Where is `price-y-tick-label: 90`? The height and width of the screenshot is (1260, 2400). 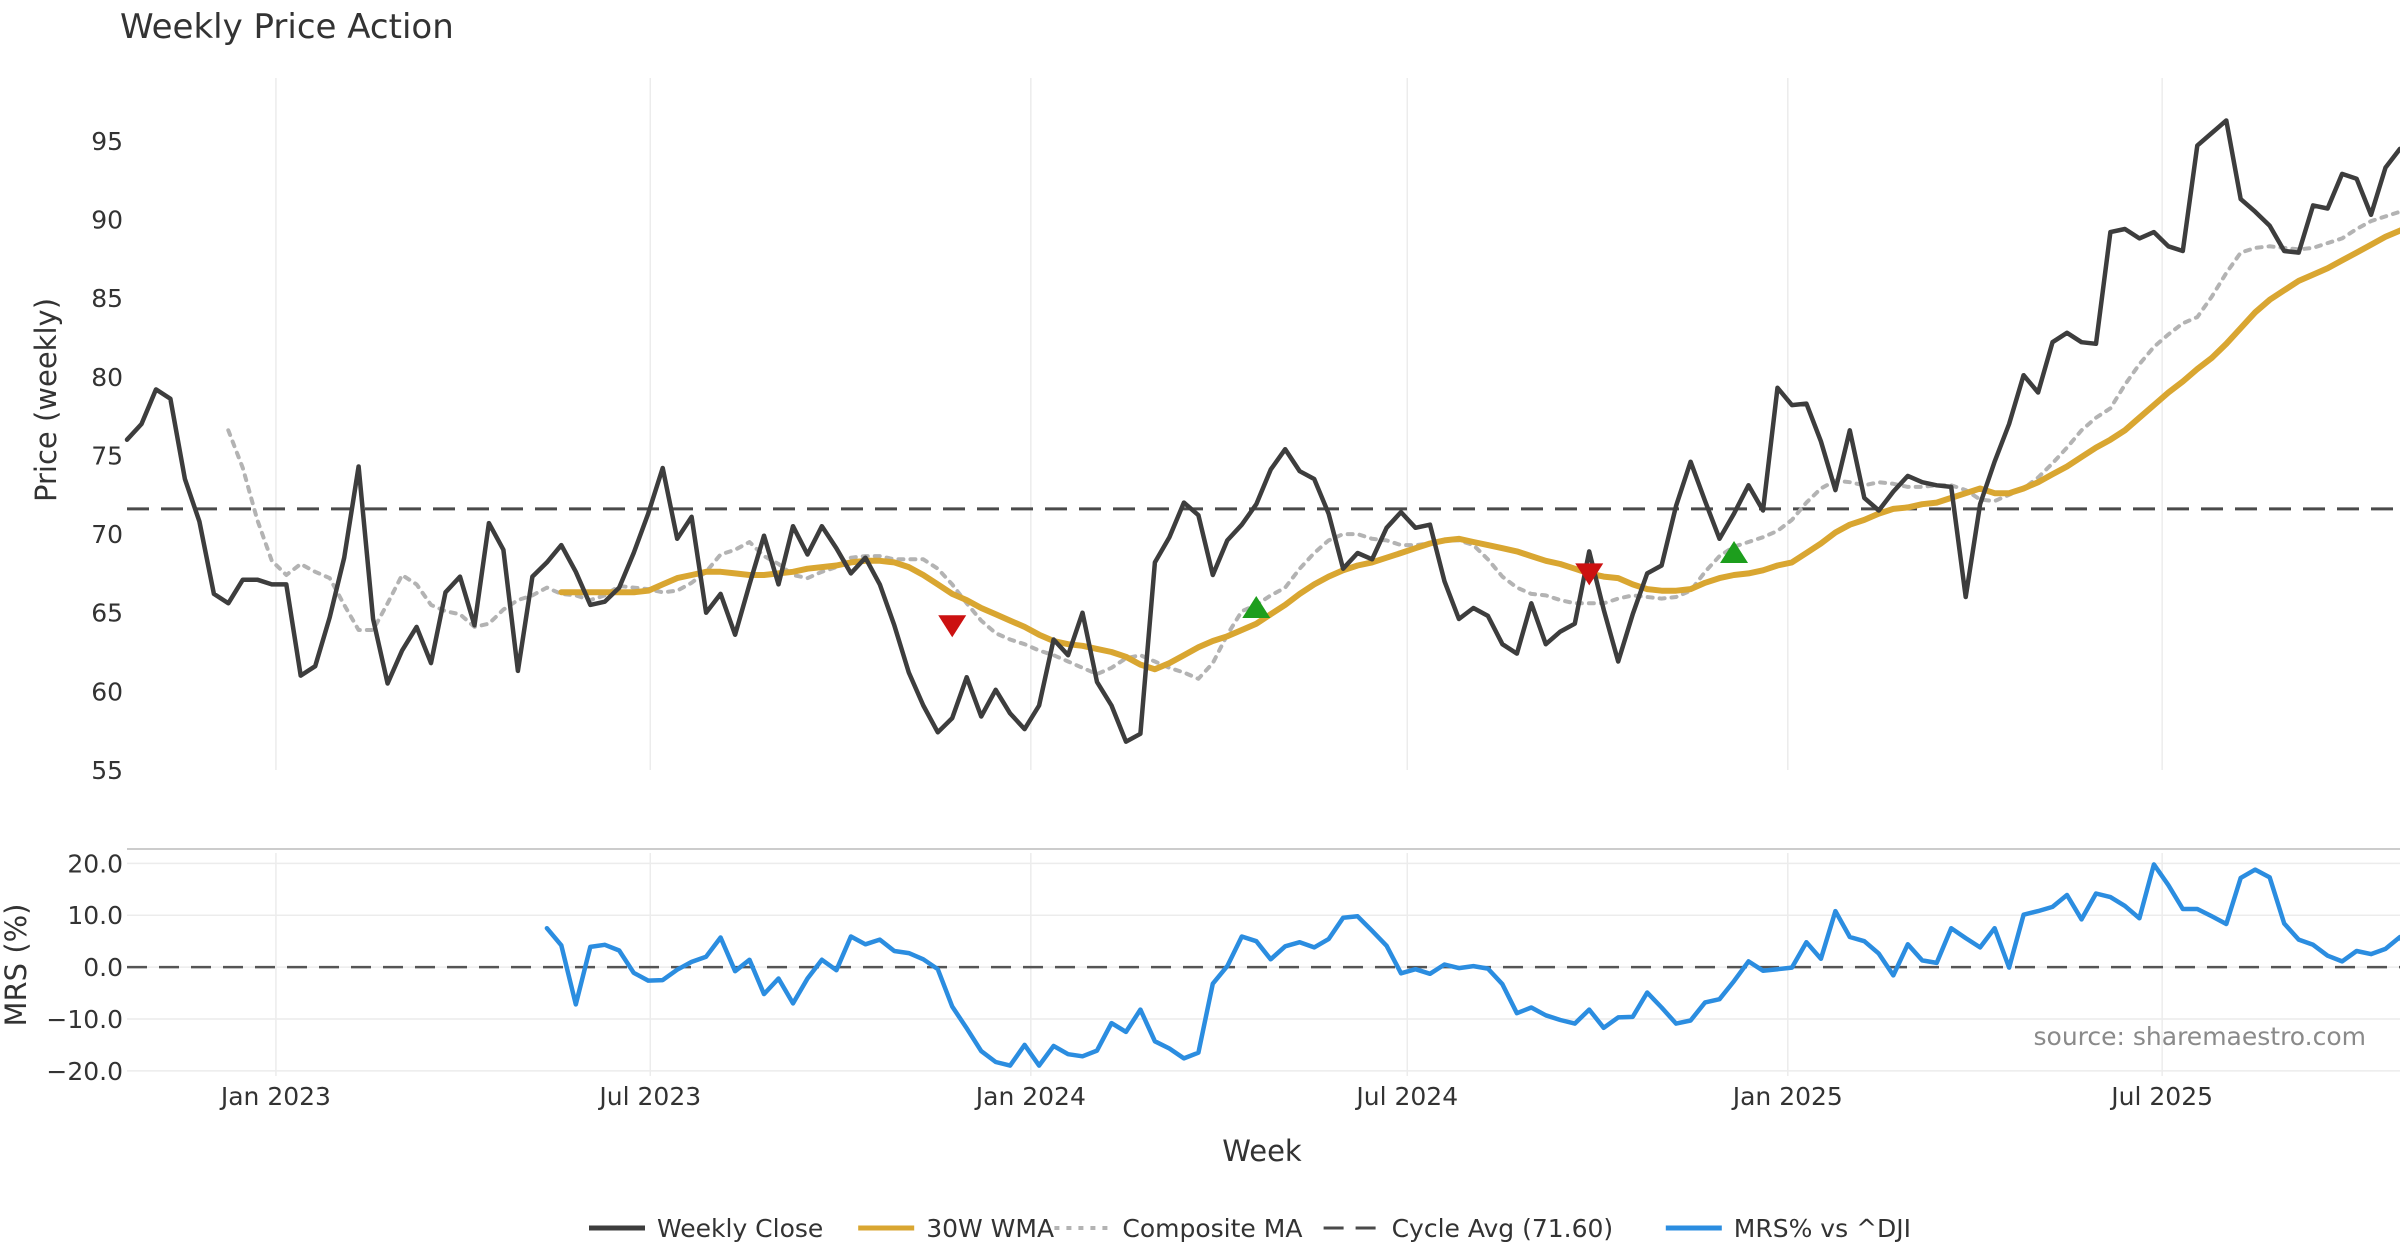 price-y-tick-label: 90 is located at coordinates (107, 220).